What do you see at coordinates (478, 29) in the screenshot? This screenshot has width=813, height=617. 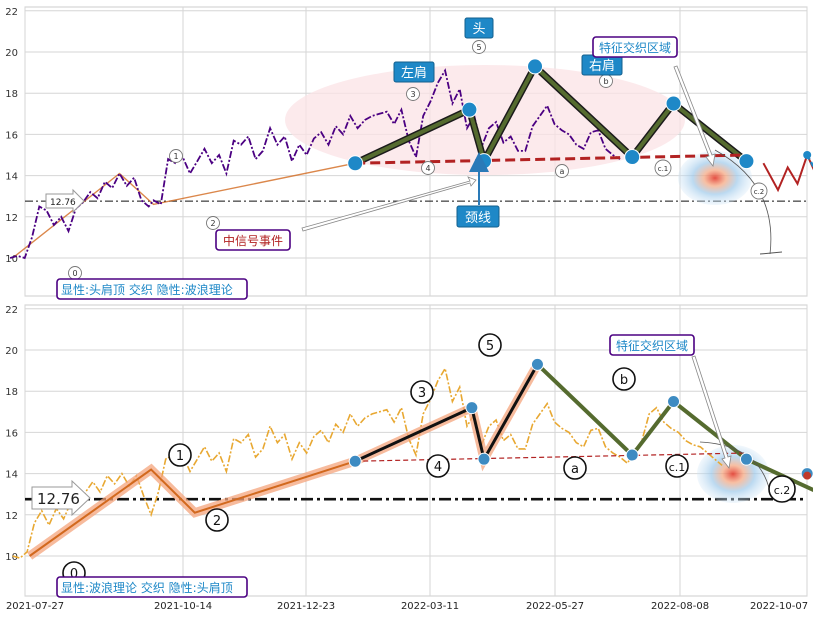 I see `head-label: 头` at bounding box center [478, 29].